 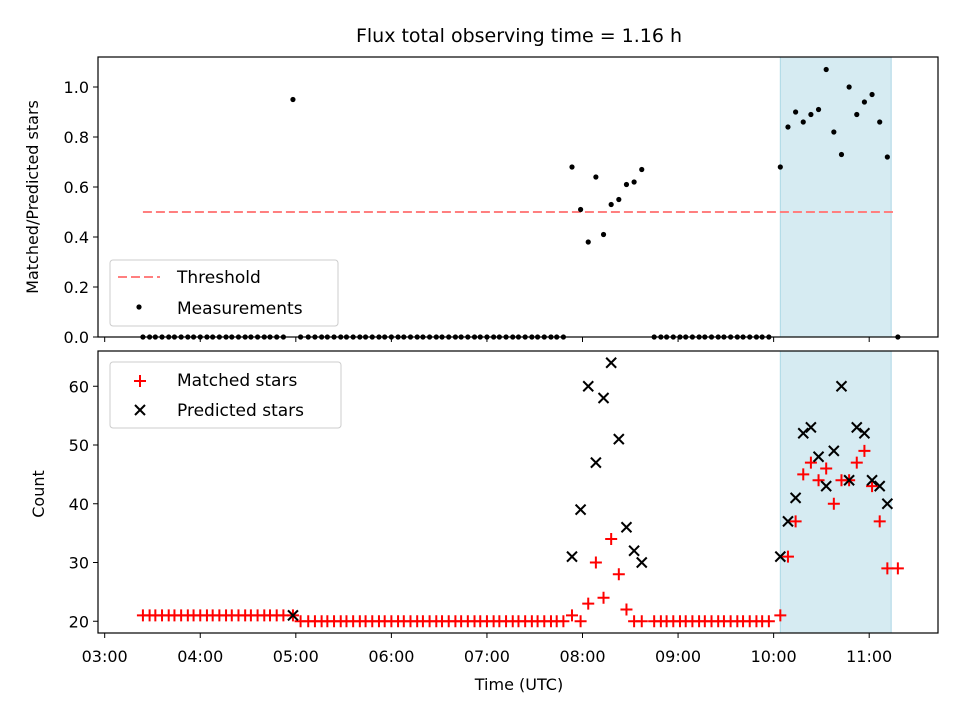 What do you see at coordinates (487, 339) in the screenshot?
I see `top-x-ticks` at bounding box center [487, 339].